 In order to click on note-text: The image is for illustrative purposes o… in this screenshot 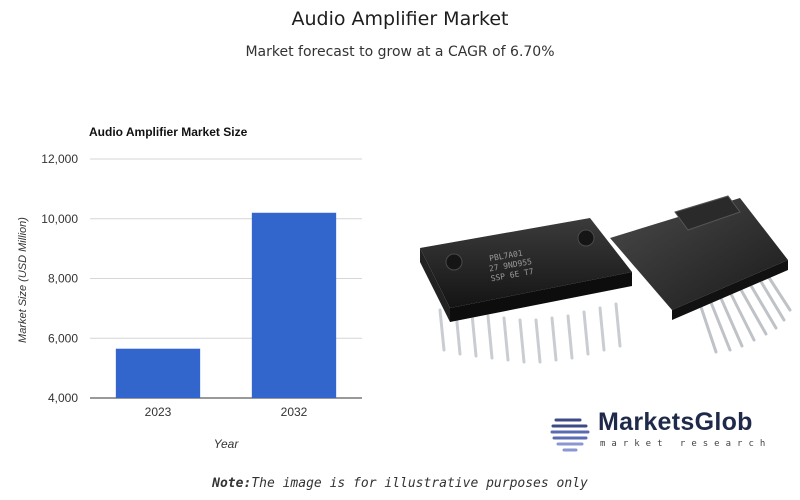, I will do `click(419, 483)`.